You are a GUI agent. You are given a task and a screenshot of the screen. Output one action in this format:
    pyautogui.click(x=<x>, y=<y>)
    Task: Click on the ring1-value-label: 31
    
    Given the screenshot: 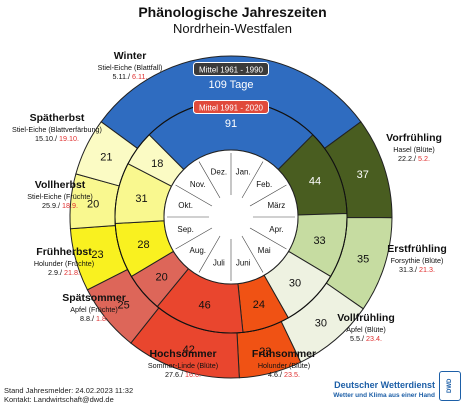 What is the action you would take?
    pyautogui.click(x=141, y=199)
    